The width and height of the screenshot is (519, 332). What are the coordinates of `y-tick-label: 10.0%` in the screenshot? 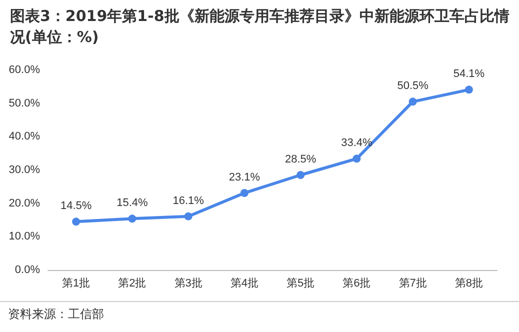 It's located at (24, 236).